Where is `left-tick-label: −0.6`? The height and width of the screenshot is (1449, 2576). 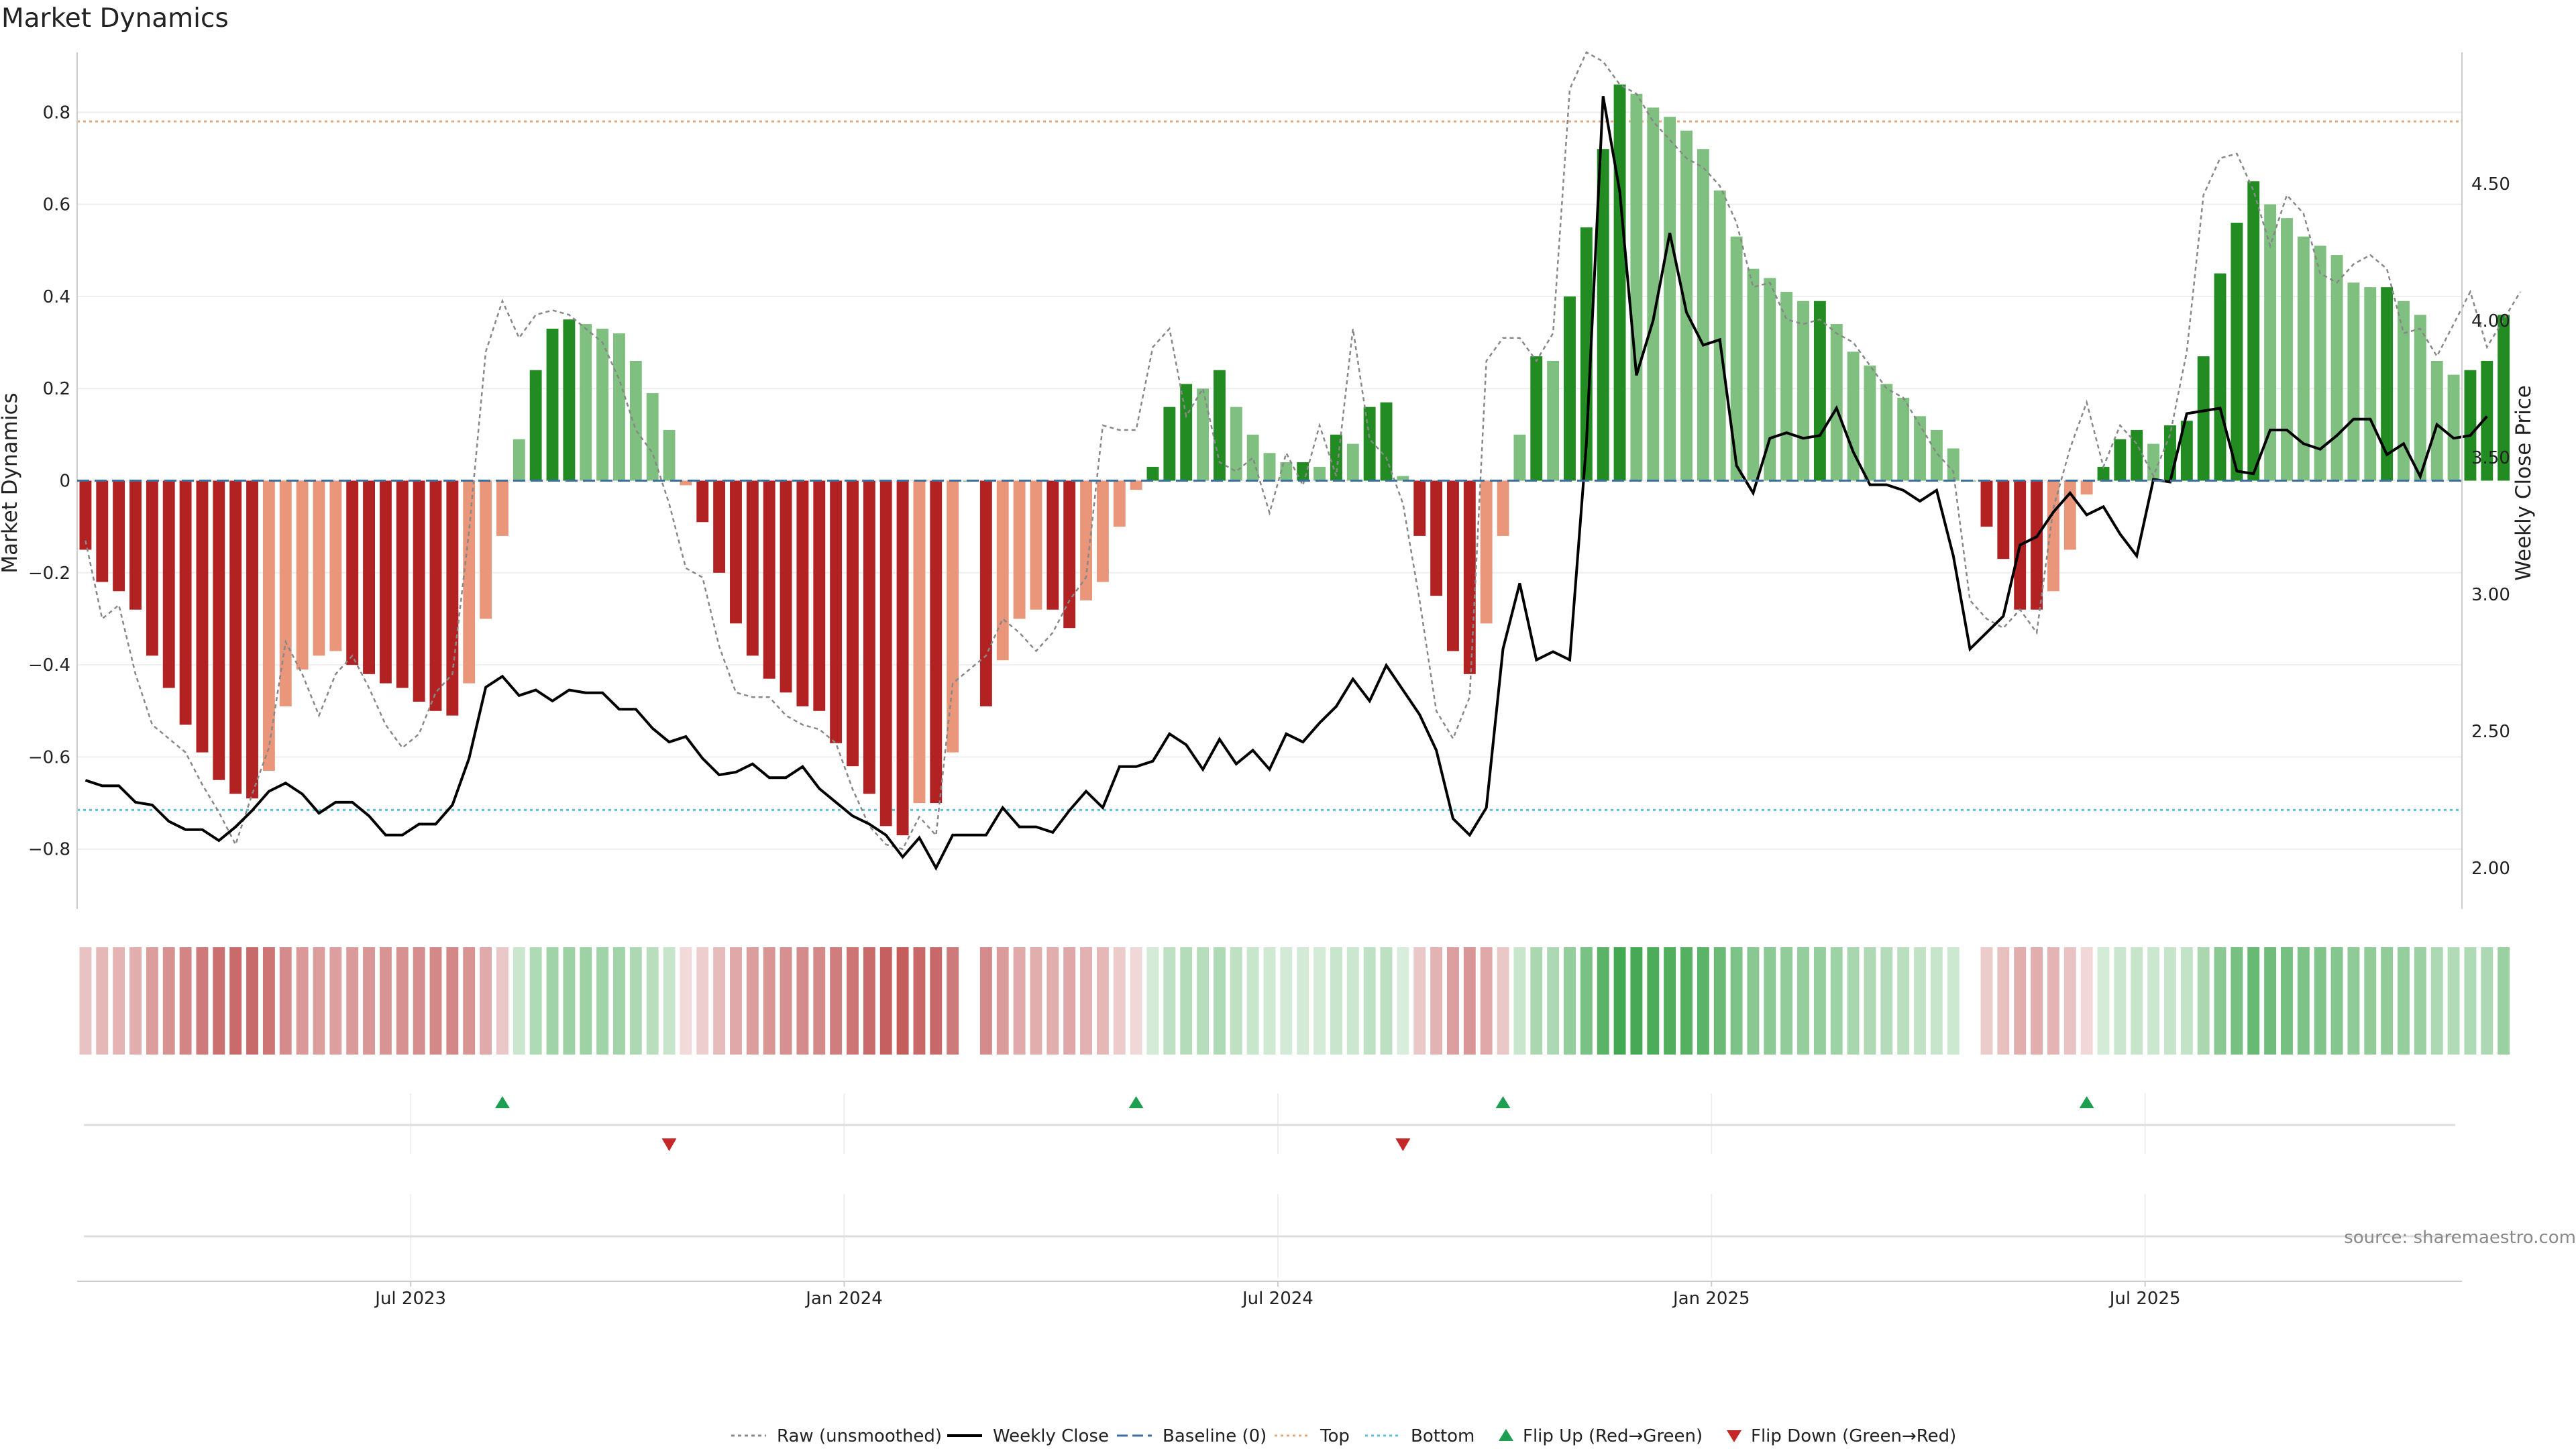
left-tick-label: −0.6 is located at coordinates (49, 757).